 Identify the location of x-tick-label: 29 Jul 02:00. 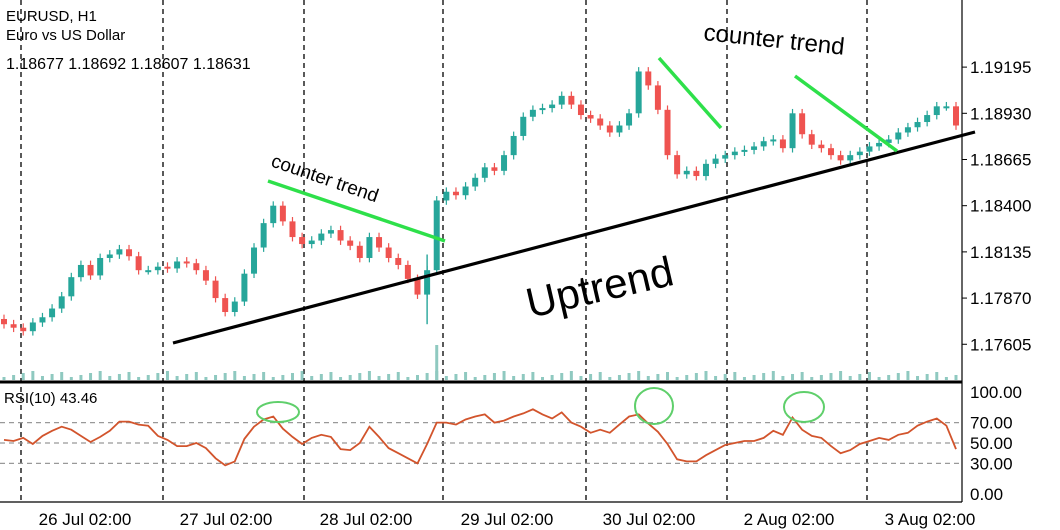
(507, 519).